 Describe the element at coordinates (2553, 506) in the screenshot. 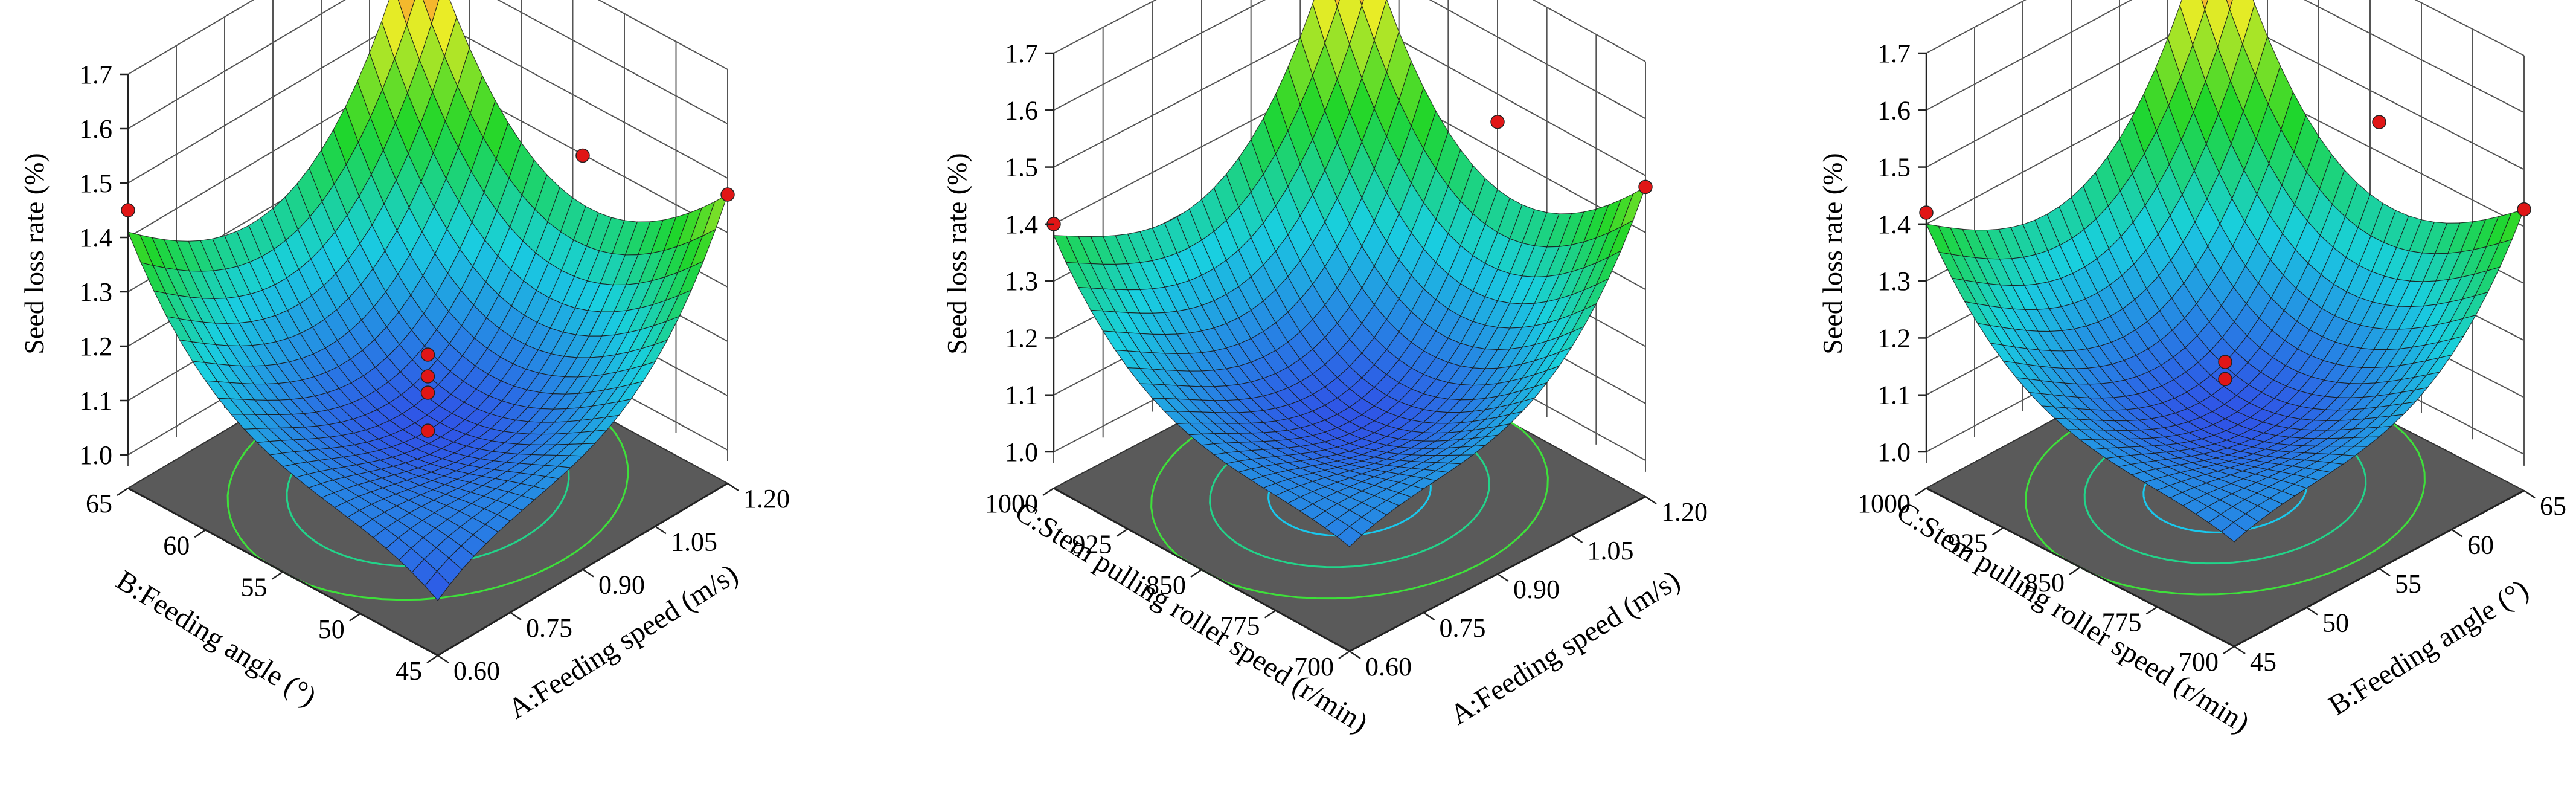

I see `x-tick-label: 65` at that location.